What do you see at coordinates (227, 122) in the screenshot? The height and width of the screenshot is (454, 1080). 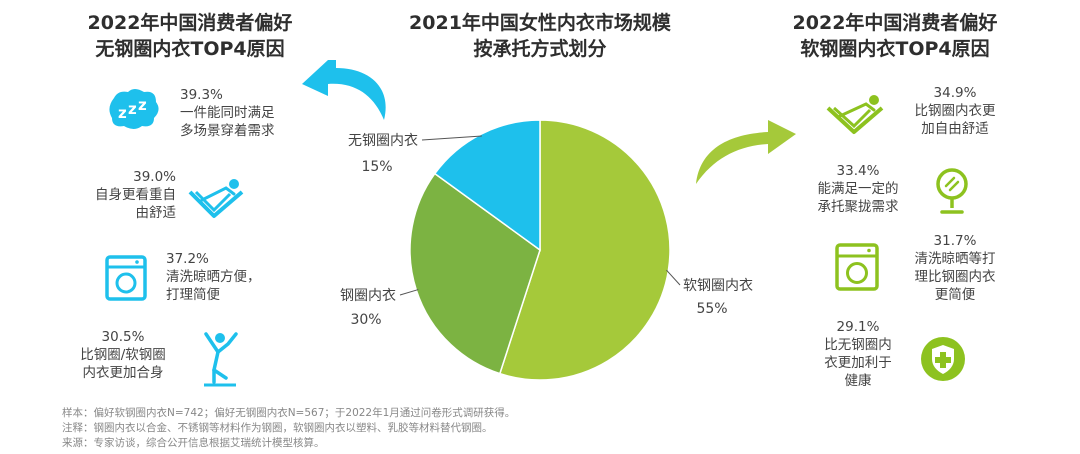 I see `left-item-1-text: 一件能同时满足 多场景穿着需求` at bounding box center [227, 122].